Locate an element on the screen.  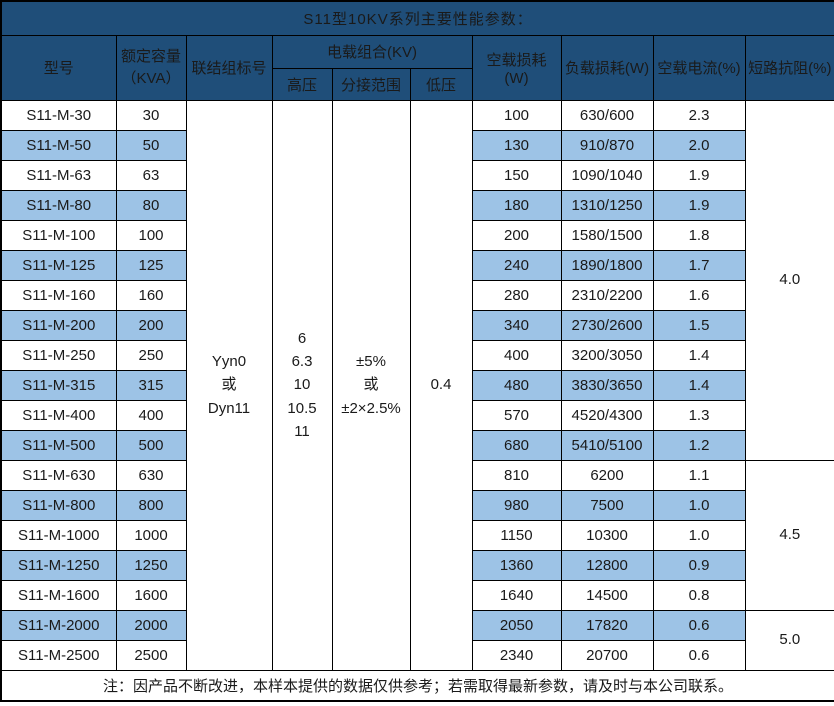
cell-capacity: 250 is located at coordinates (151, 355).